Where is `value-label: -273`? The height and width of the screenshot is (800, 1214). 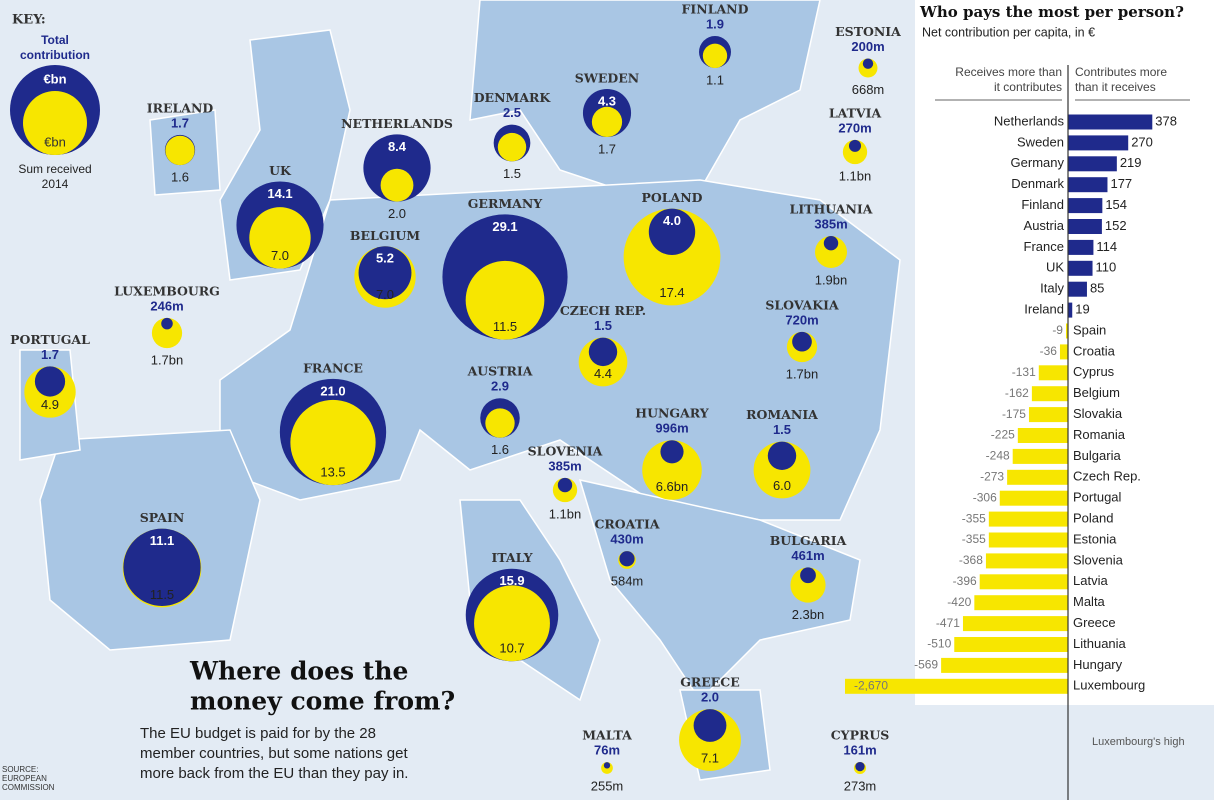
value-label: -273 is located at coordinates (992, 476).